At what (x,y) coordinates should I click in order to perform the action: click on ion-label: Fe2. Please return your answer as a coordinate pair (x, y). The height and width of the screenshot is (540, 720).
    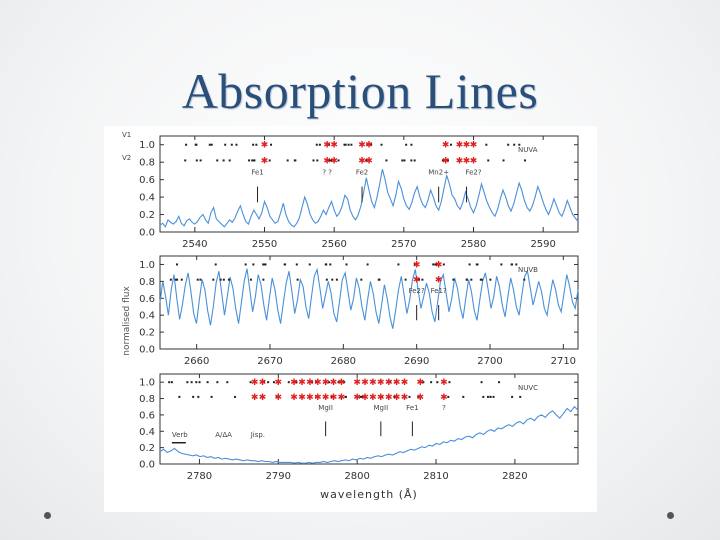
    Looking at the image, I should click on (362, 172).